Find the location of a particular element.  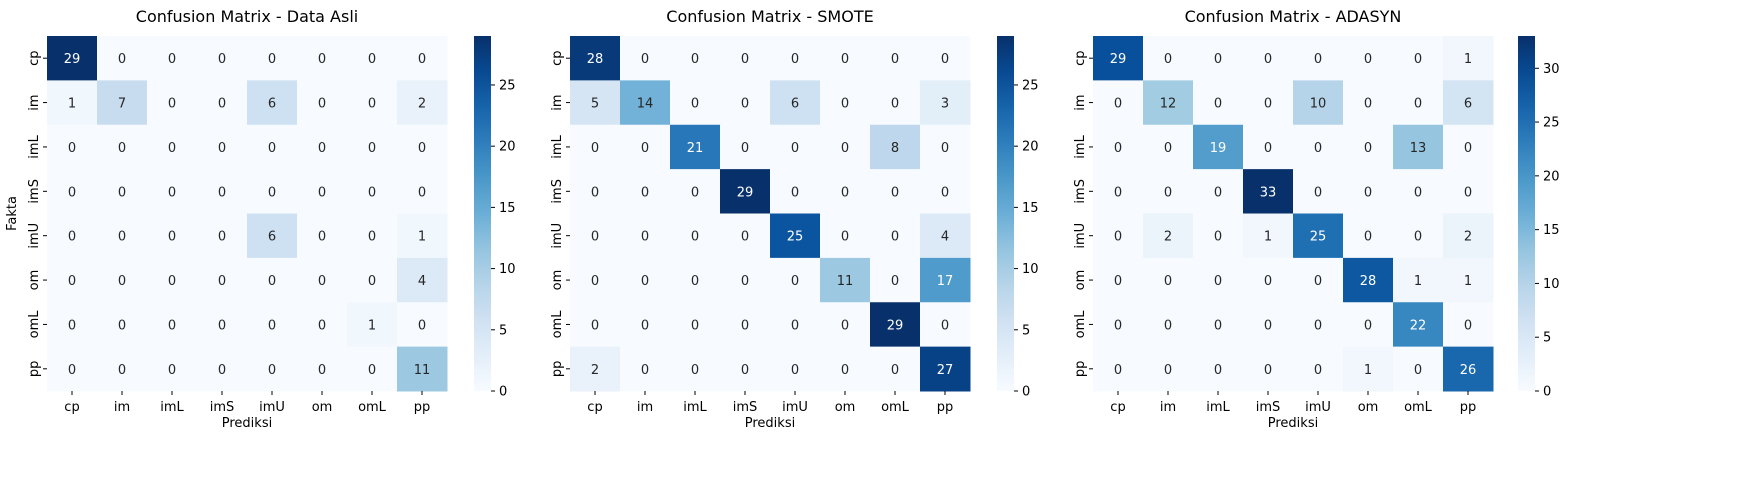

y-tick-label: om is located at coordinates (1080, 280).